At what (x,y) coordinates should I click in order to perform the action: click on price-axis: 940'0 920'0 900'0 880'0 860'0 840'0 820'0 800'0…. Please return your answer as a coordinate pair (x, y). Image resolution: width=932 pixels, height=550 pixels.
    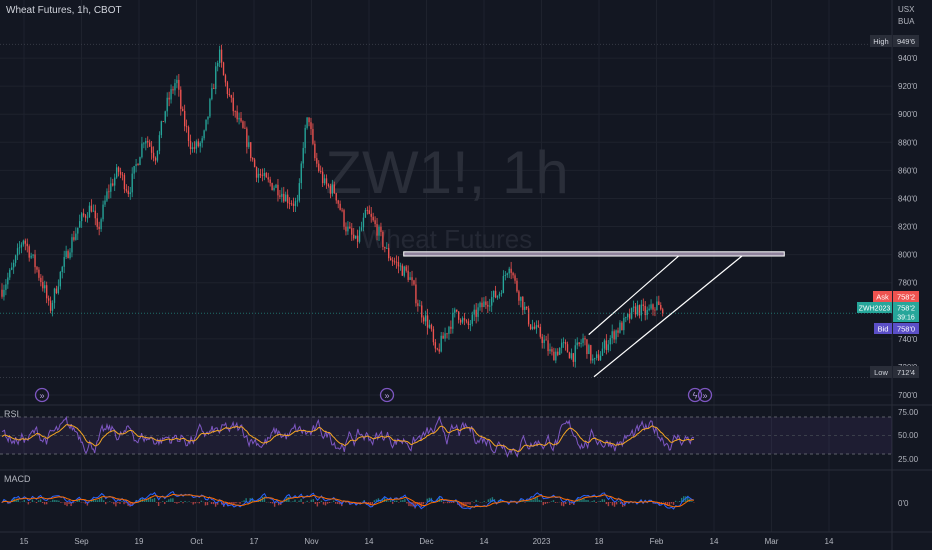
    Looking at the image, I should click on (908, 227).